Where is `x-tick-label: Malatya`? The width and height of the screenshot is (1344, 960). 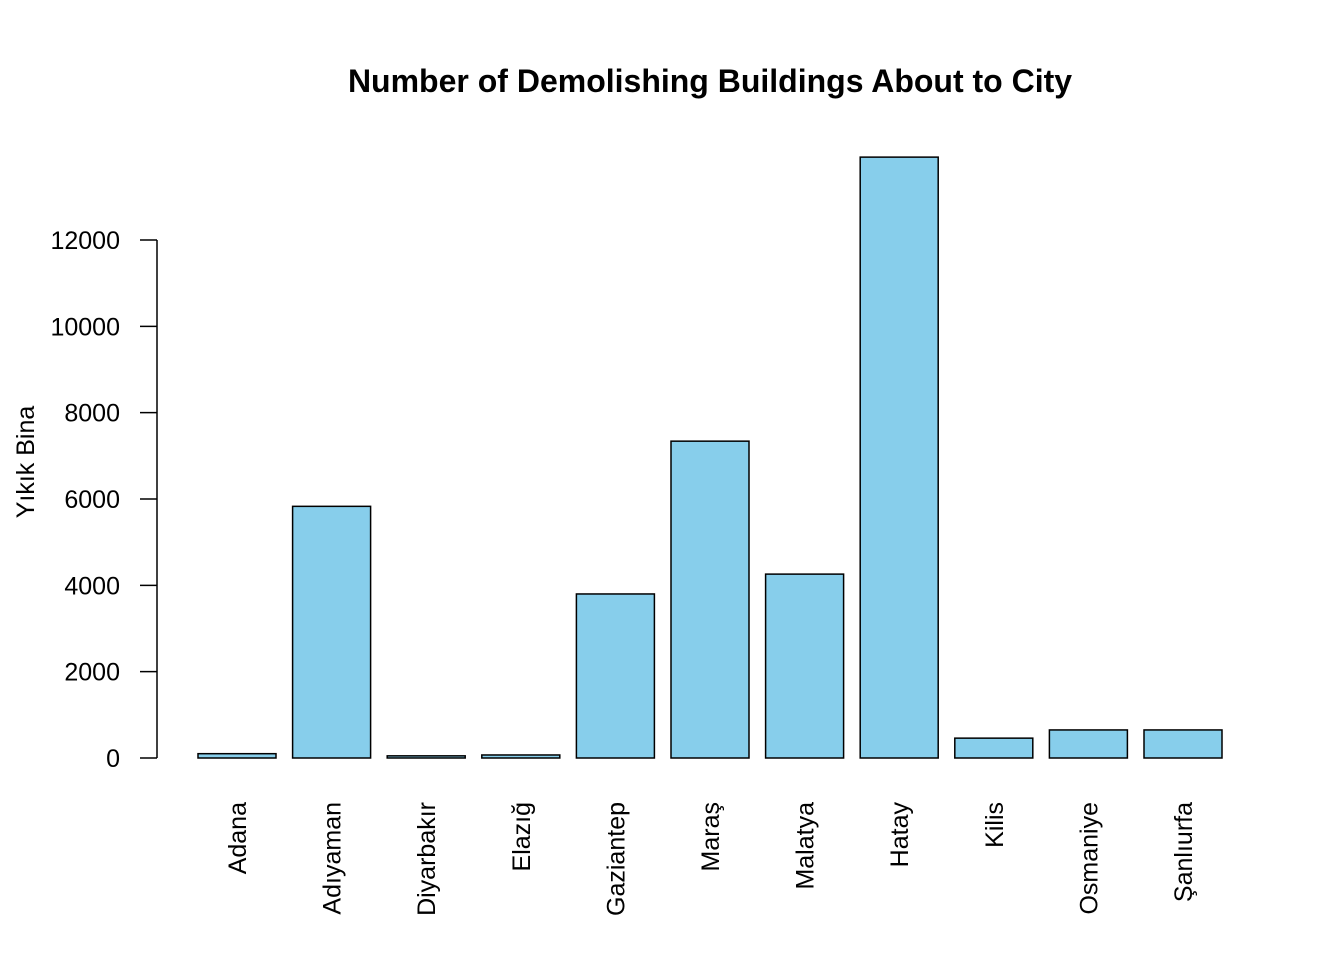 x-tick-label: Malatya is located at coordinates (806, 846).